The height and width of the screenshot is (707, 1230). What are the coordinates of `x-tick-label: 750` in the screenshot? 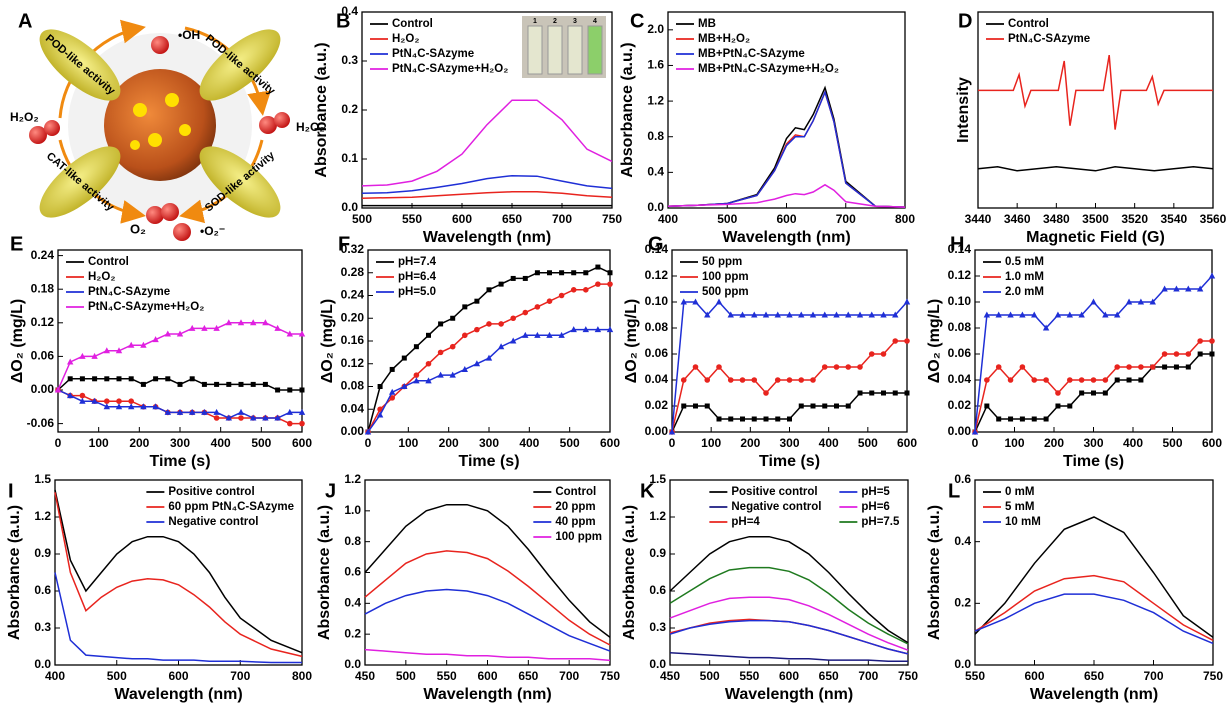 It's located at (612, 219).